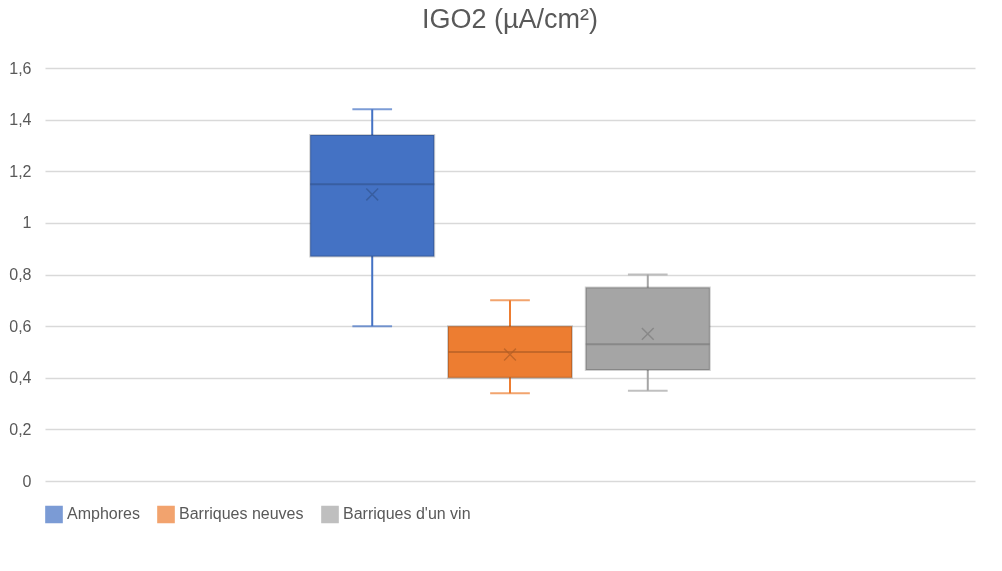  Describe the element at coordinates (27, 481) in the screenshot. I see `y-tick-label: 0` at that location.